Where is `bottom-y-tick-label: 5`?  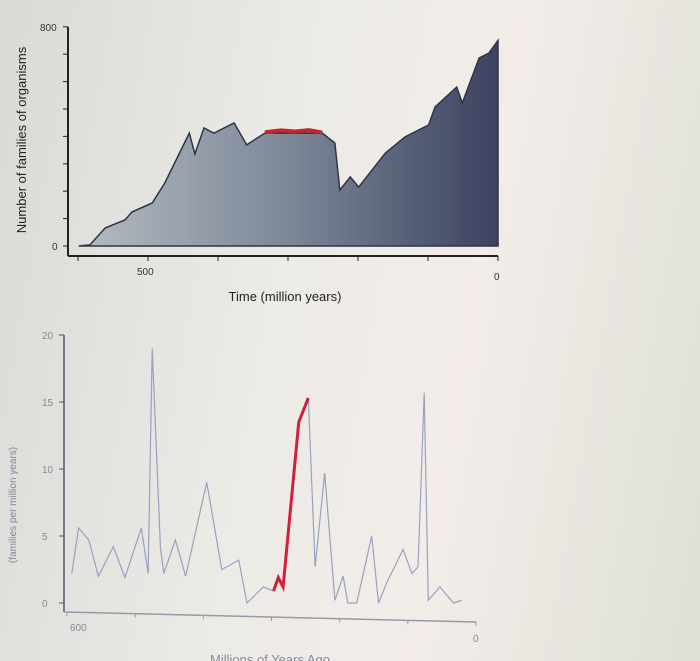
bottom-y-tick-label: 5 is located at coordinates (45, 537).